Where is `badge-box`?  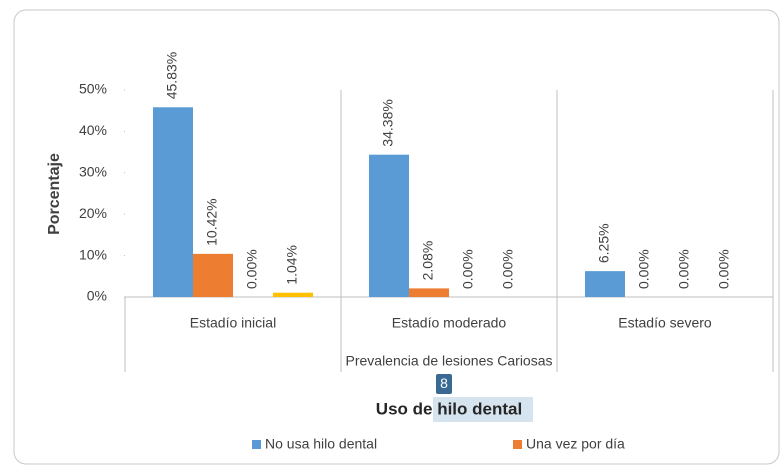
badge-box is located at coordinates (444, 384).